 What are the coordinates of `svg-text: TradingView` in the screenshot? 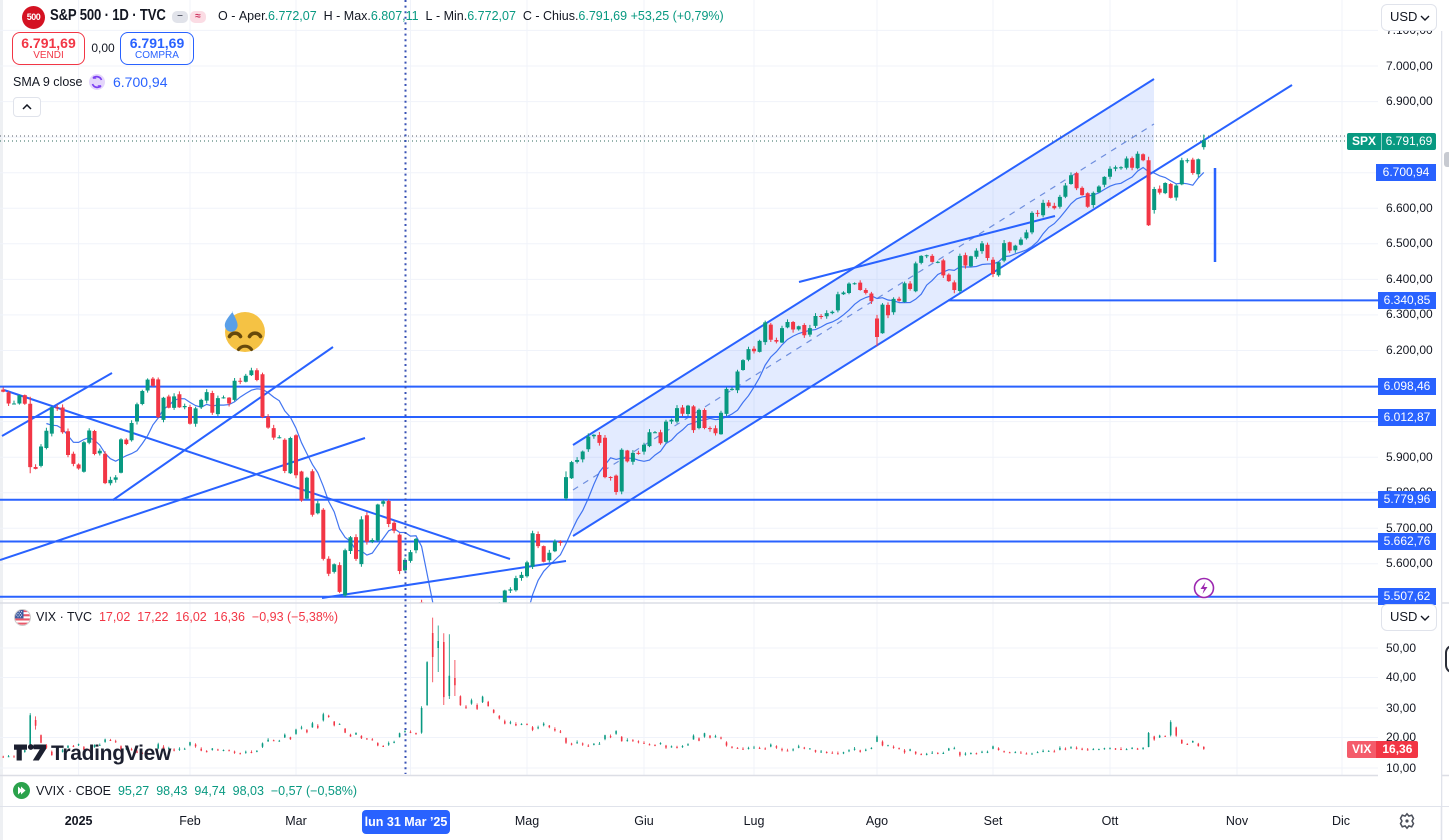 It's located at (111, 754).